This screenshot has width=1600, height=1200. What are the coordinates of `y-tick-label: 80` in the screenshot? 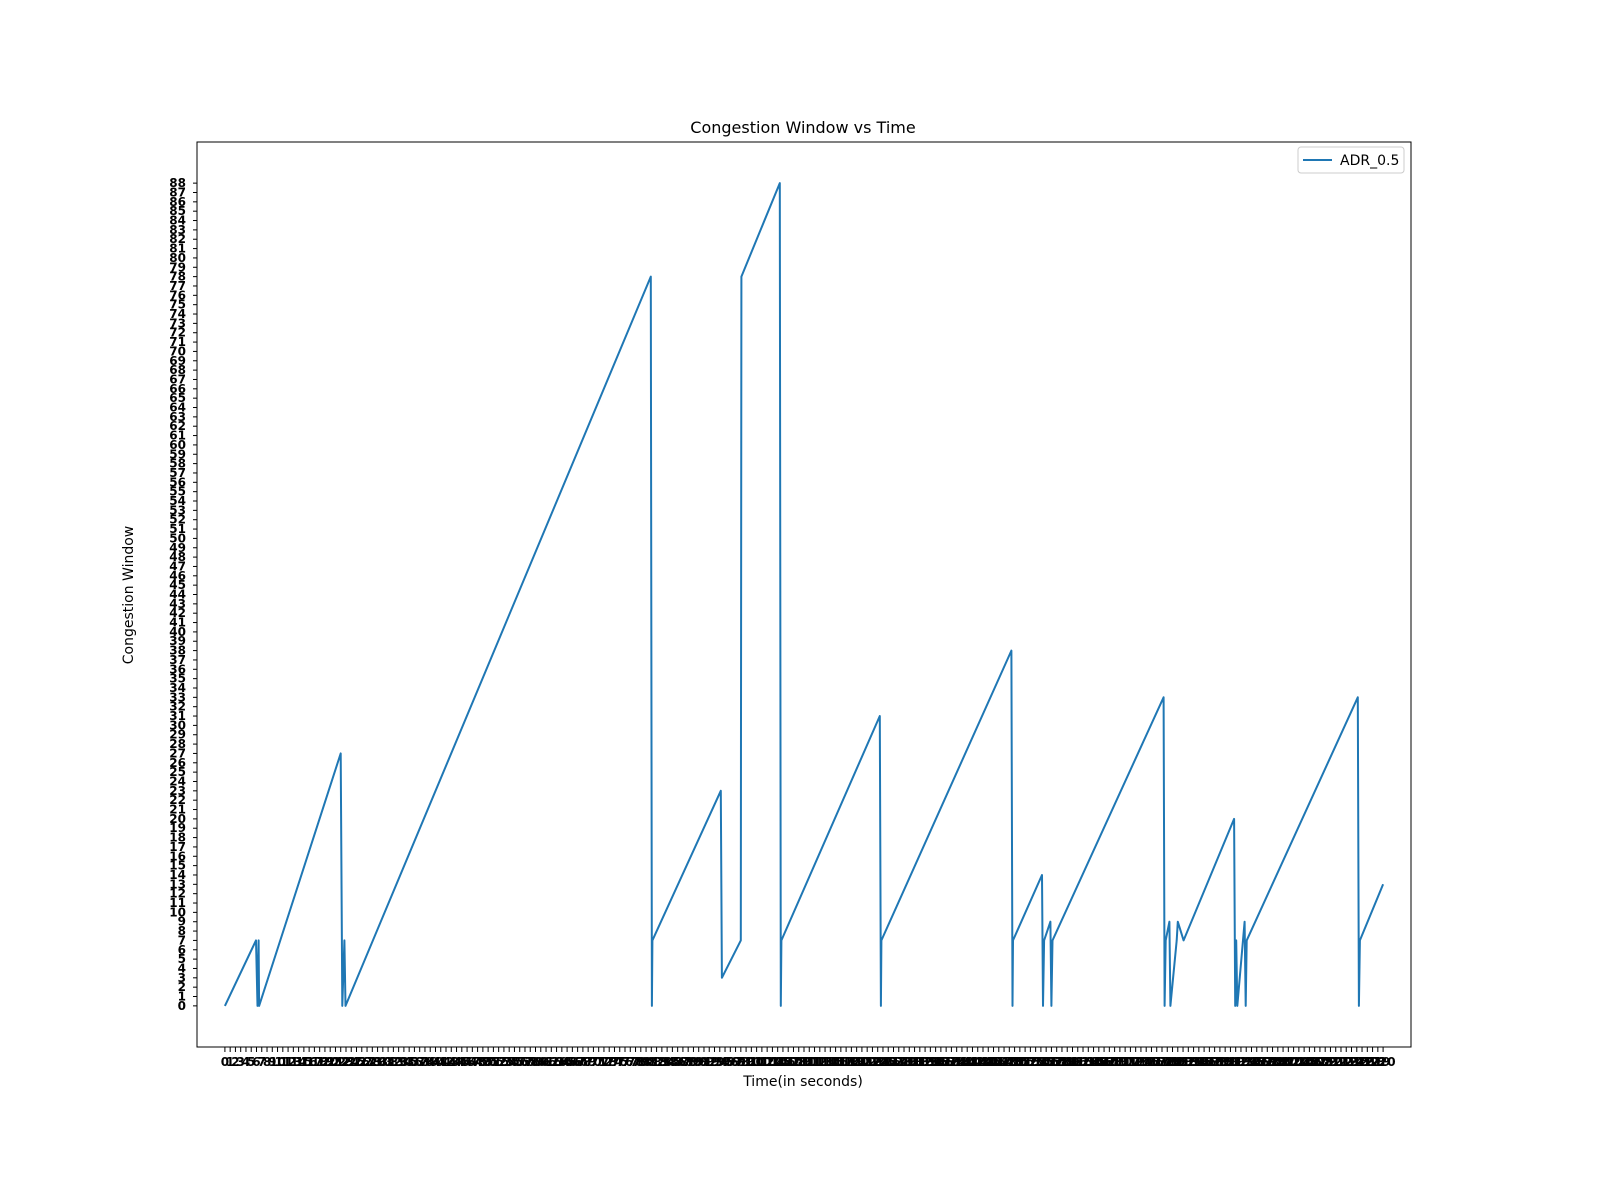 It's located at (177, 258).